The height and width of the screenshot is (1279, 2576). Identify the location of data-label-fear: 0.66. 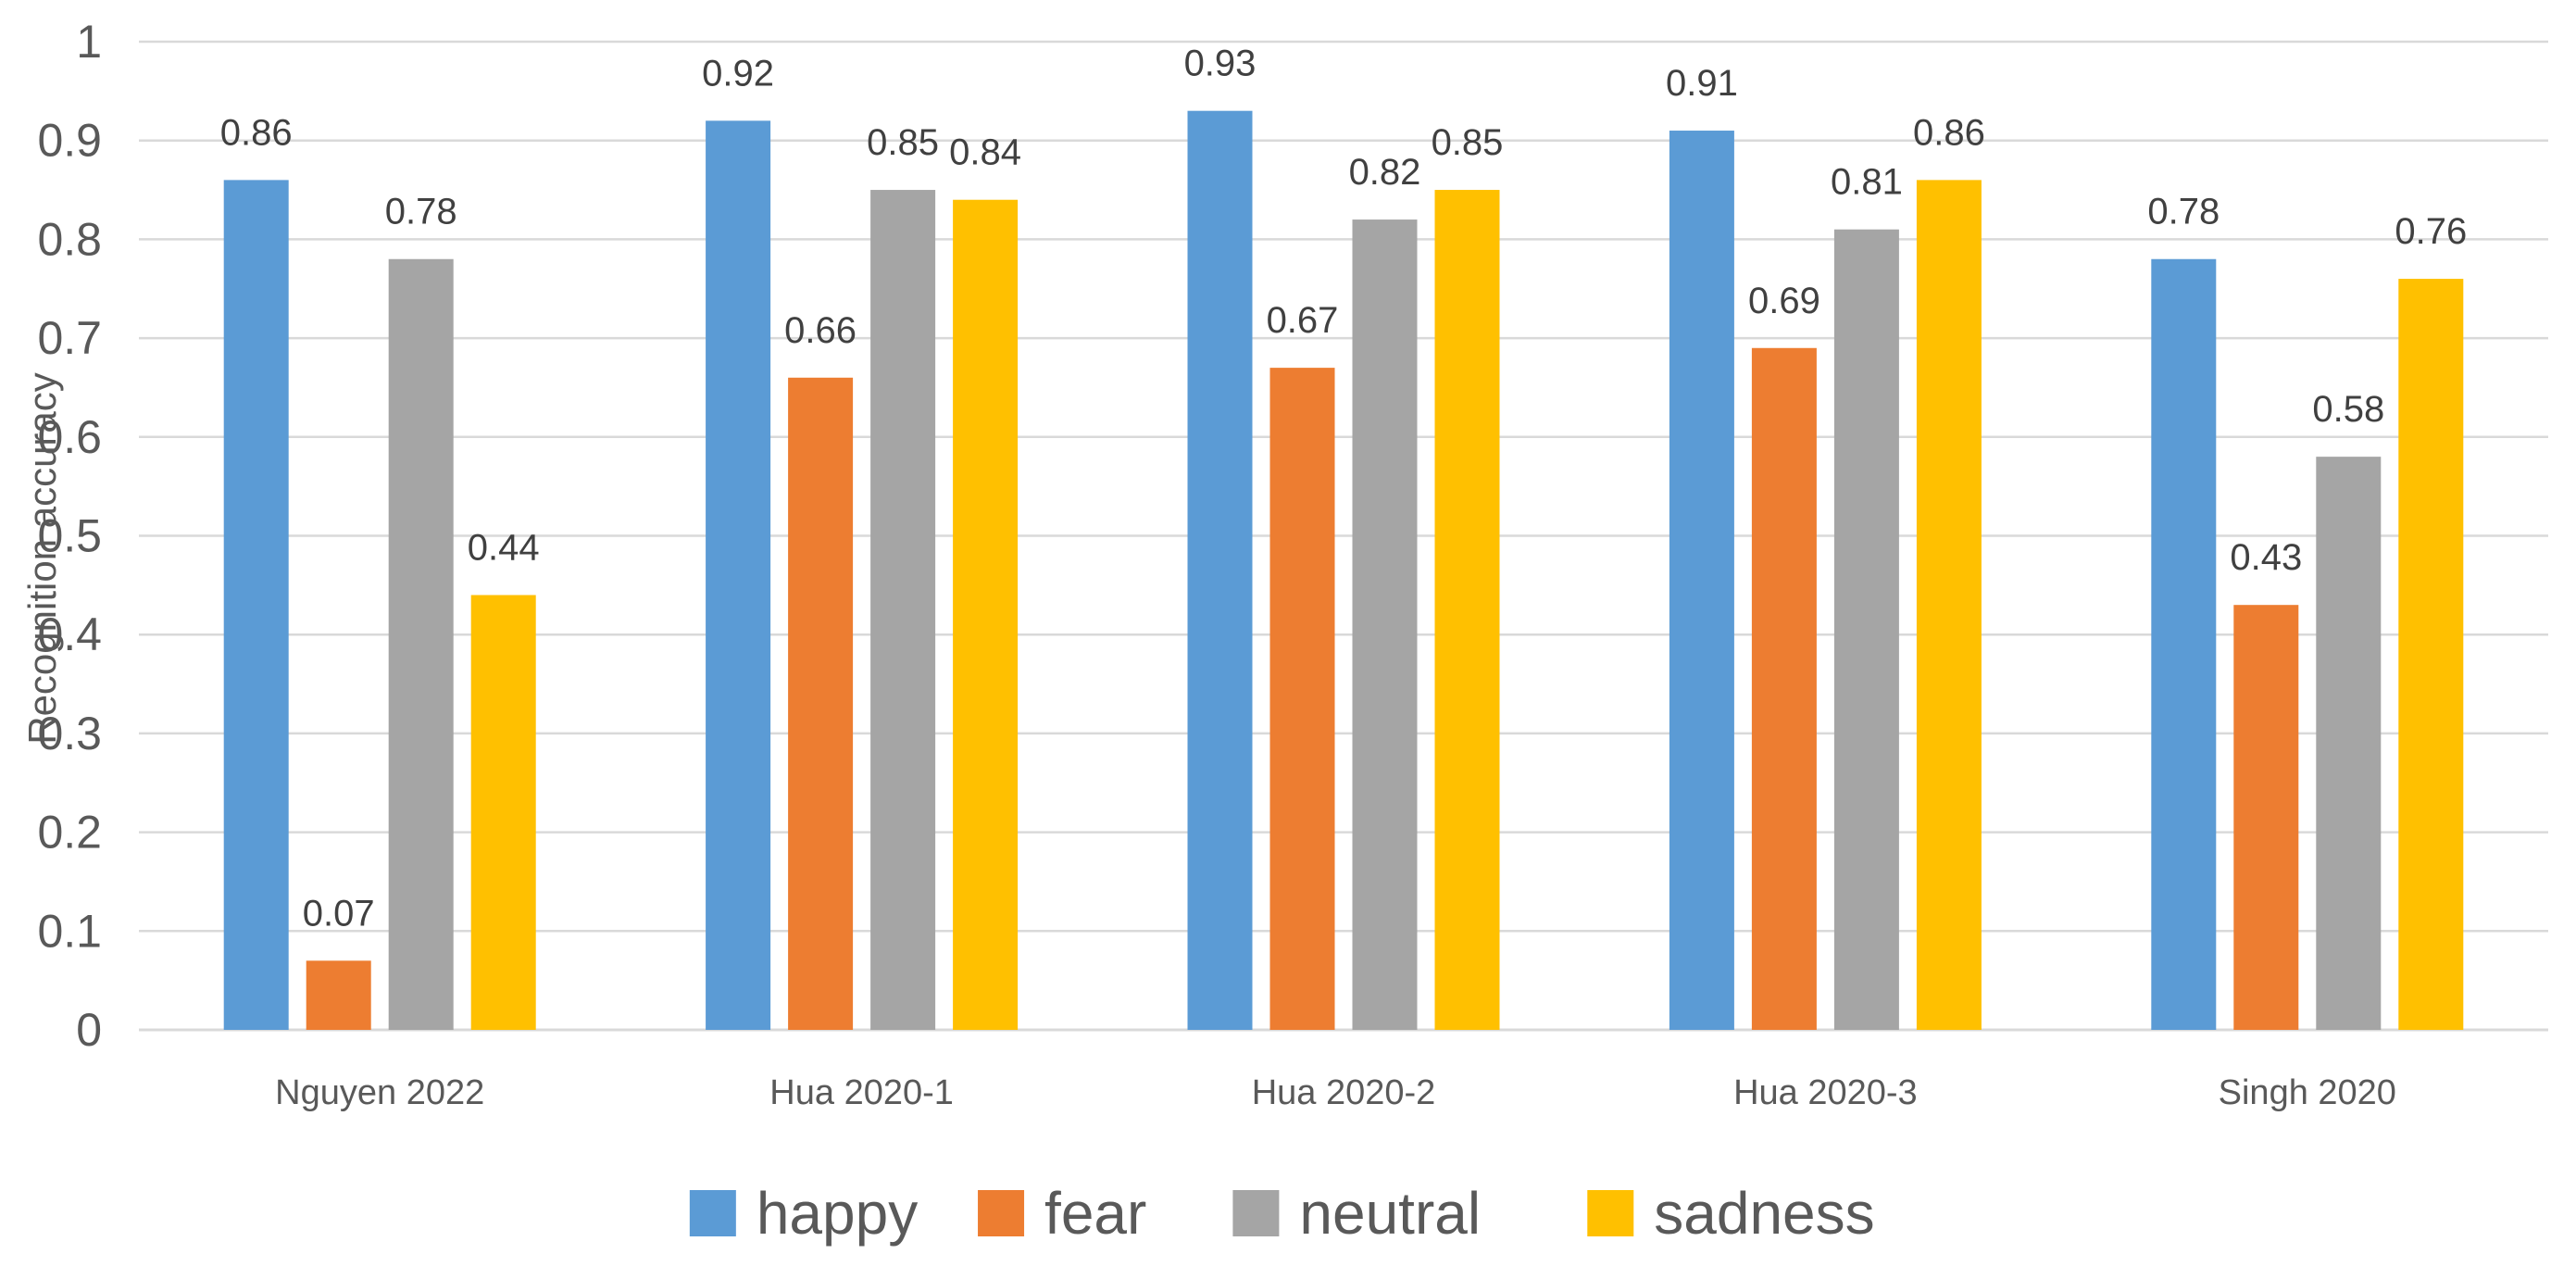
(821, 331).